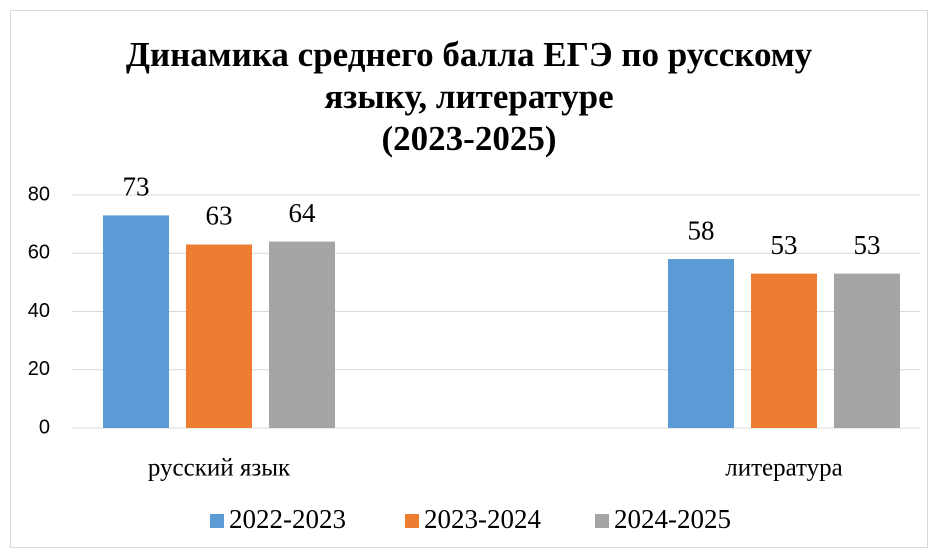  What do you see at coordinates (701, 230) in the screenshot?
I see `data-label: 58` at bounding box center [701, 230].